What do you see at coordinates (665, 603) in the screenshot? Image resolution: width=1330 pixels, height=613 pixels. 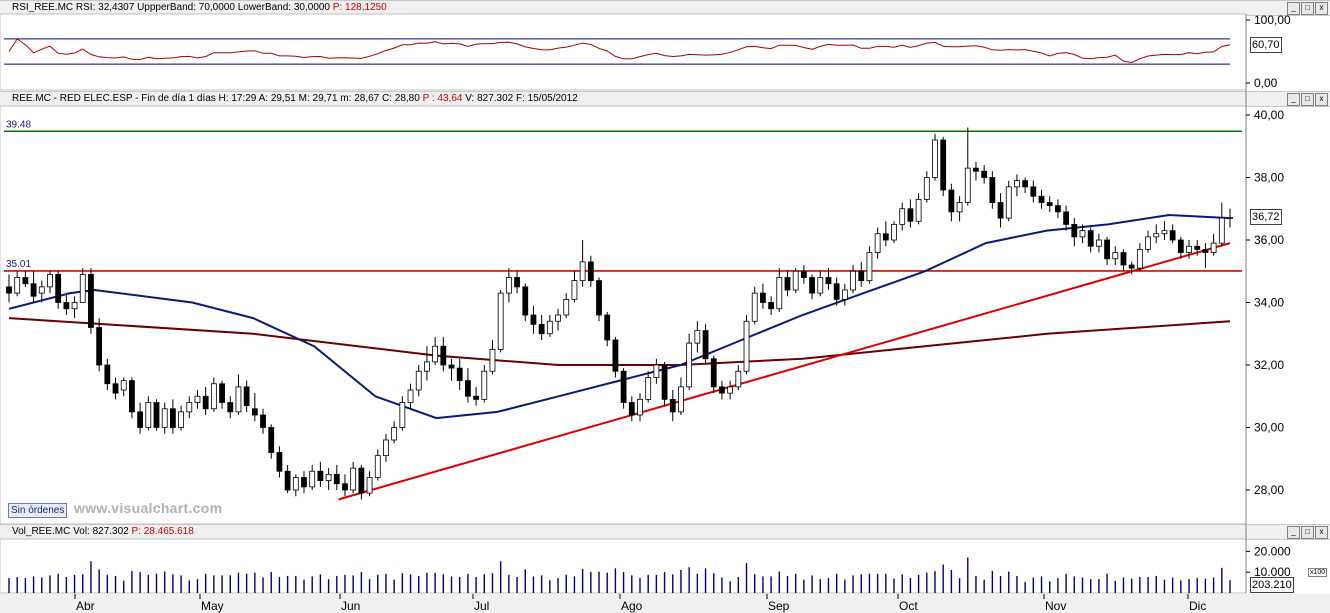 I see `x-axis-bar` at bounding box center [665, 603].